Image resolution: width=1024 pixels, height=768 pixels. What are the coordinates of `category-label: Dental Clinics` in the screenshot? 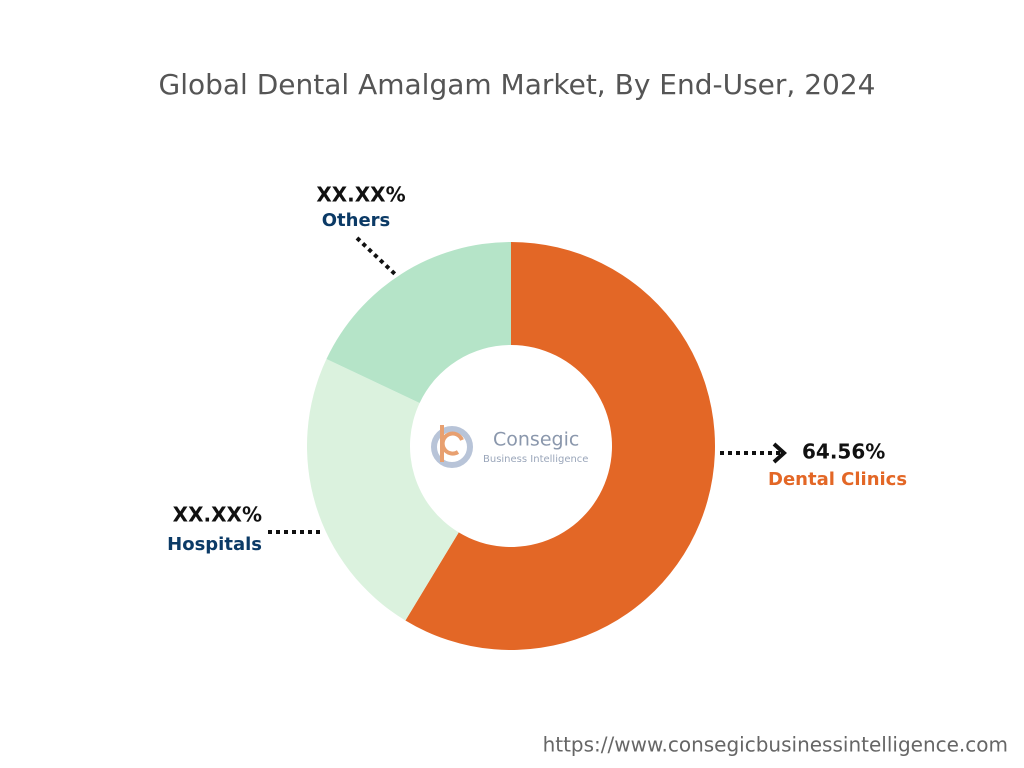 It's located at (837, 479).